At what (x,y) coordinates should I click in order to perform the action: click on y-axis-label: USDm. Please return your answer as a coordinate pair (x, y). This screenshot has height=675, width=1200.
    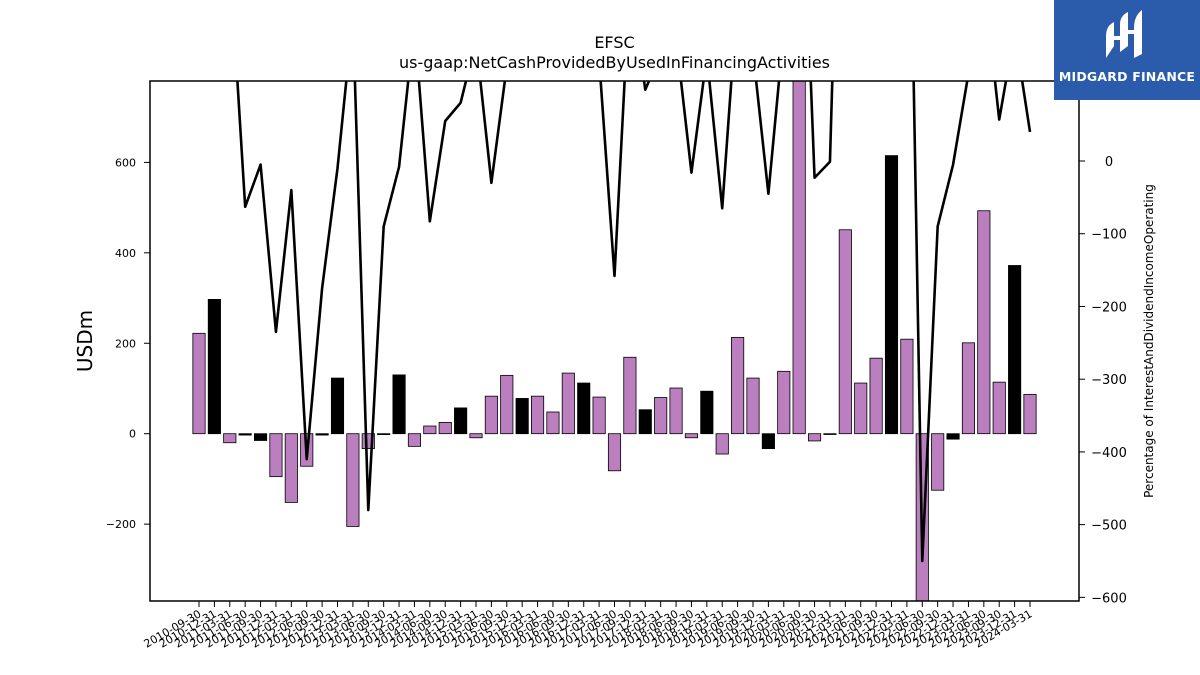
    Looking at the image, I should click on (85, 341).